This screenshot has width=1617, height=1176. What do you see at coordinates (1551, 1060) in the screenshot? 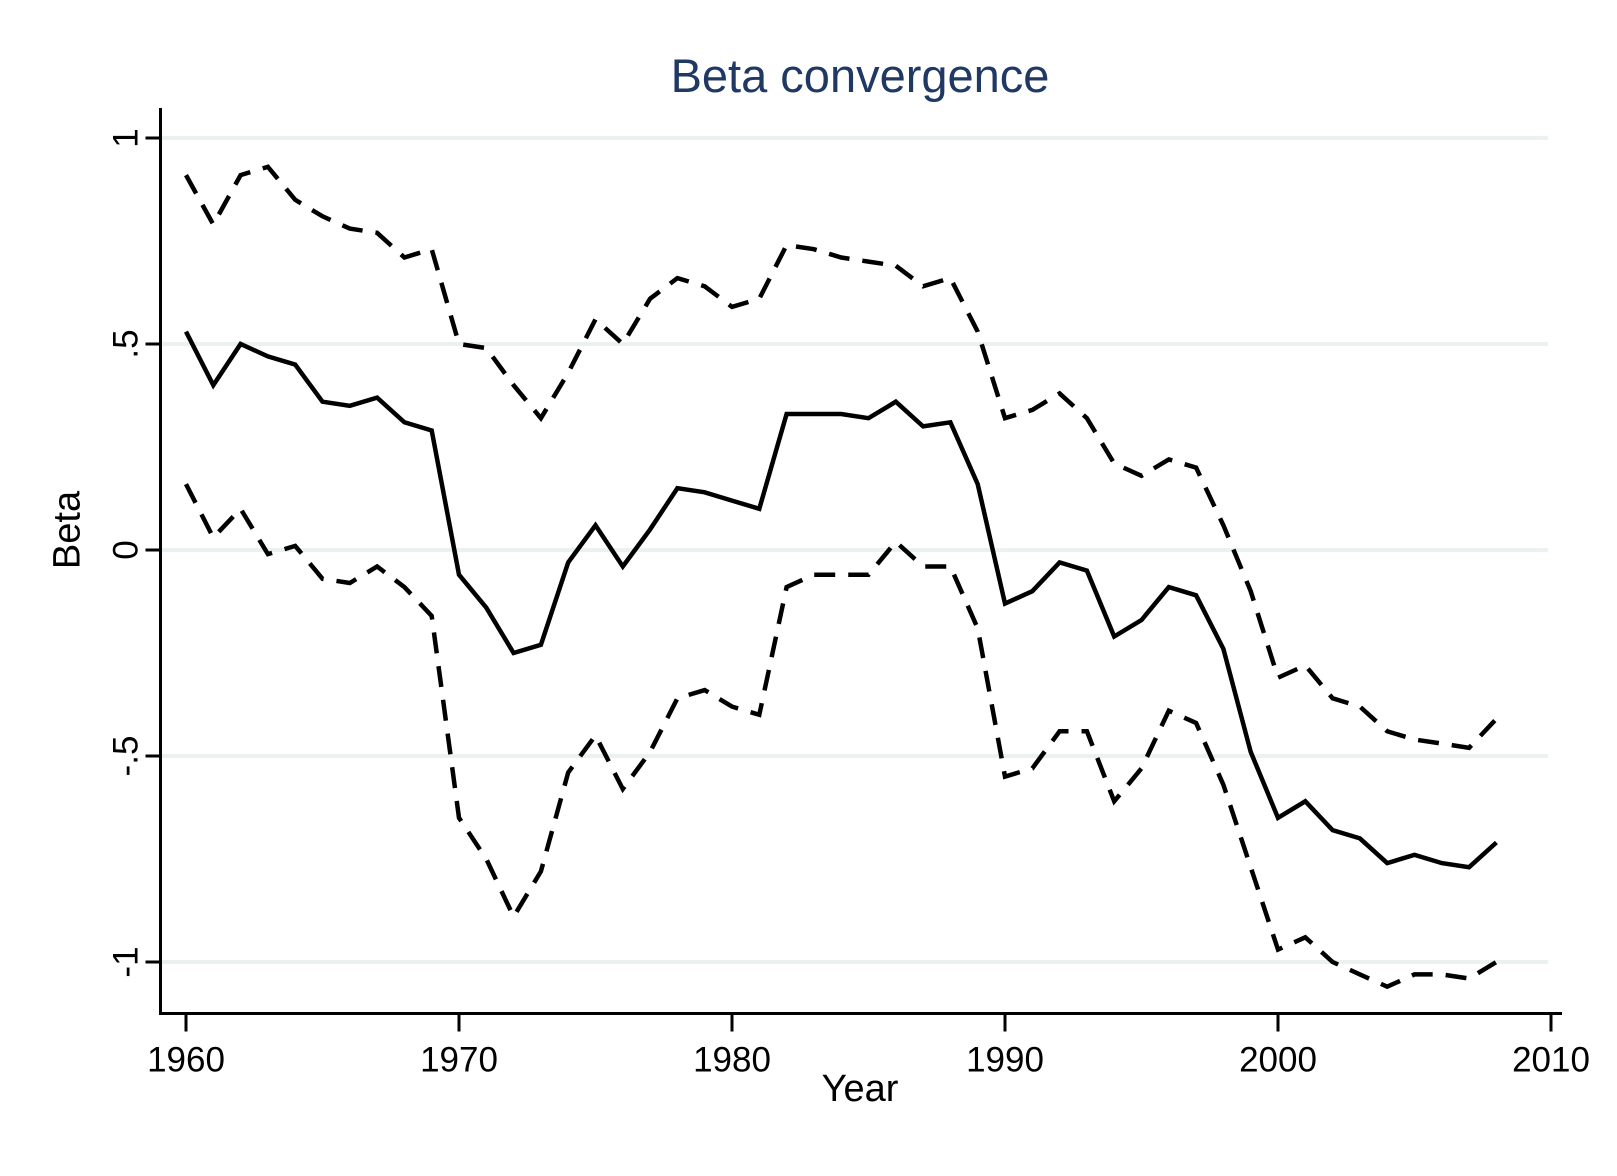
I see `x-tick-label: 2010` at bounding box center [1551, 1060].